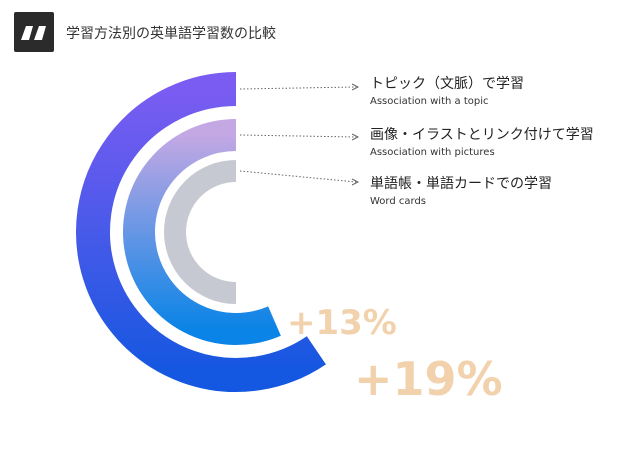 The width and height of the screenshot is (629, 451). I want to click on legend-label-ja: 単語帳・単語カードでの学習, so click(461, 184).